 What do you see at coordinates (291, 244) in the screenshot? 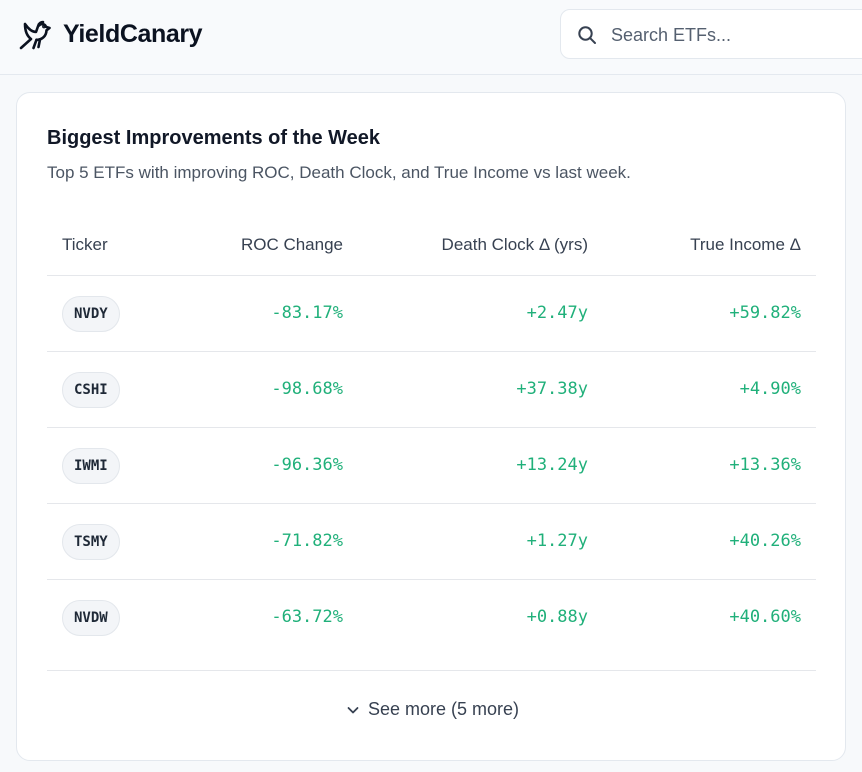
I see `column-header-roc-change: ROC Change` at bounding box center [291, 244].